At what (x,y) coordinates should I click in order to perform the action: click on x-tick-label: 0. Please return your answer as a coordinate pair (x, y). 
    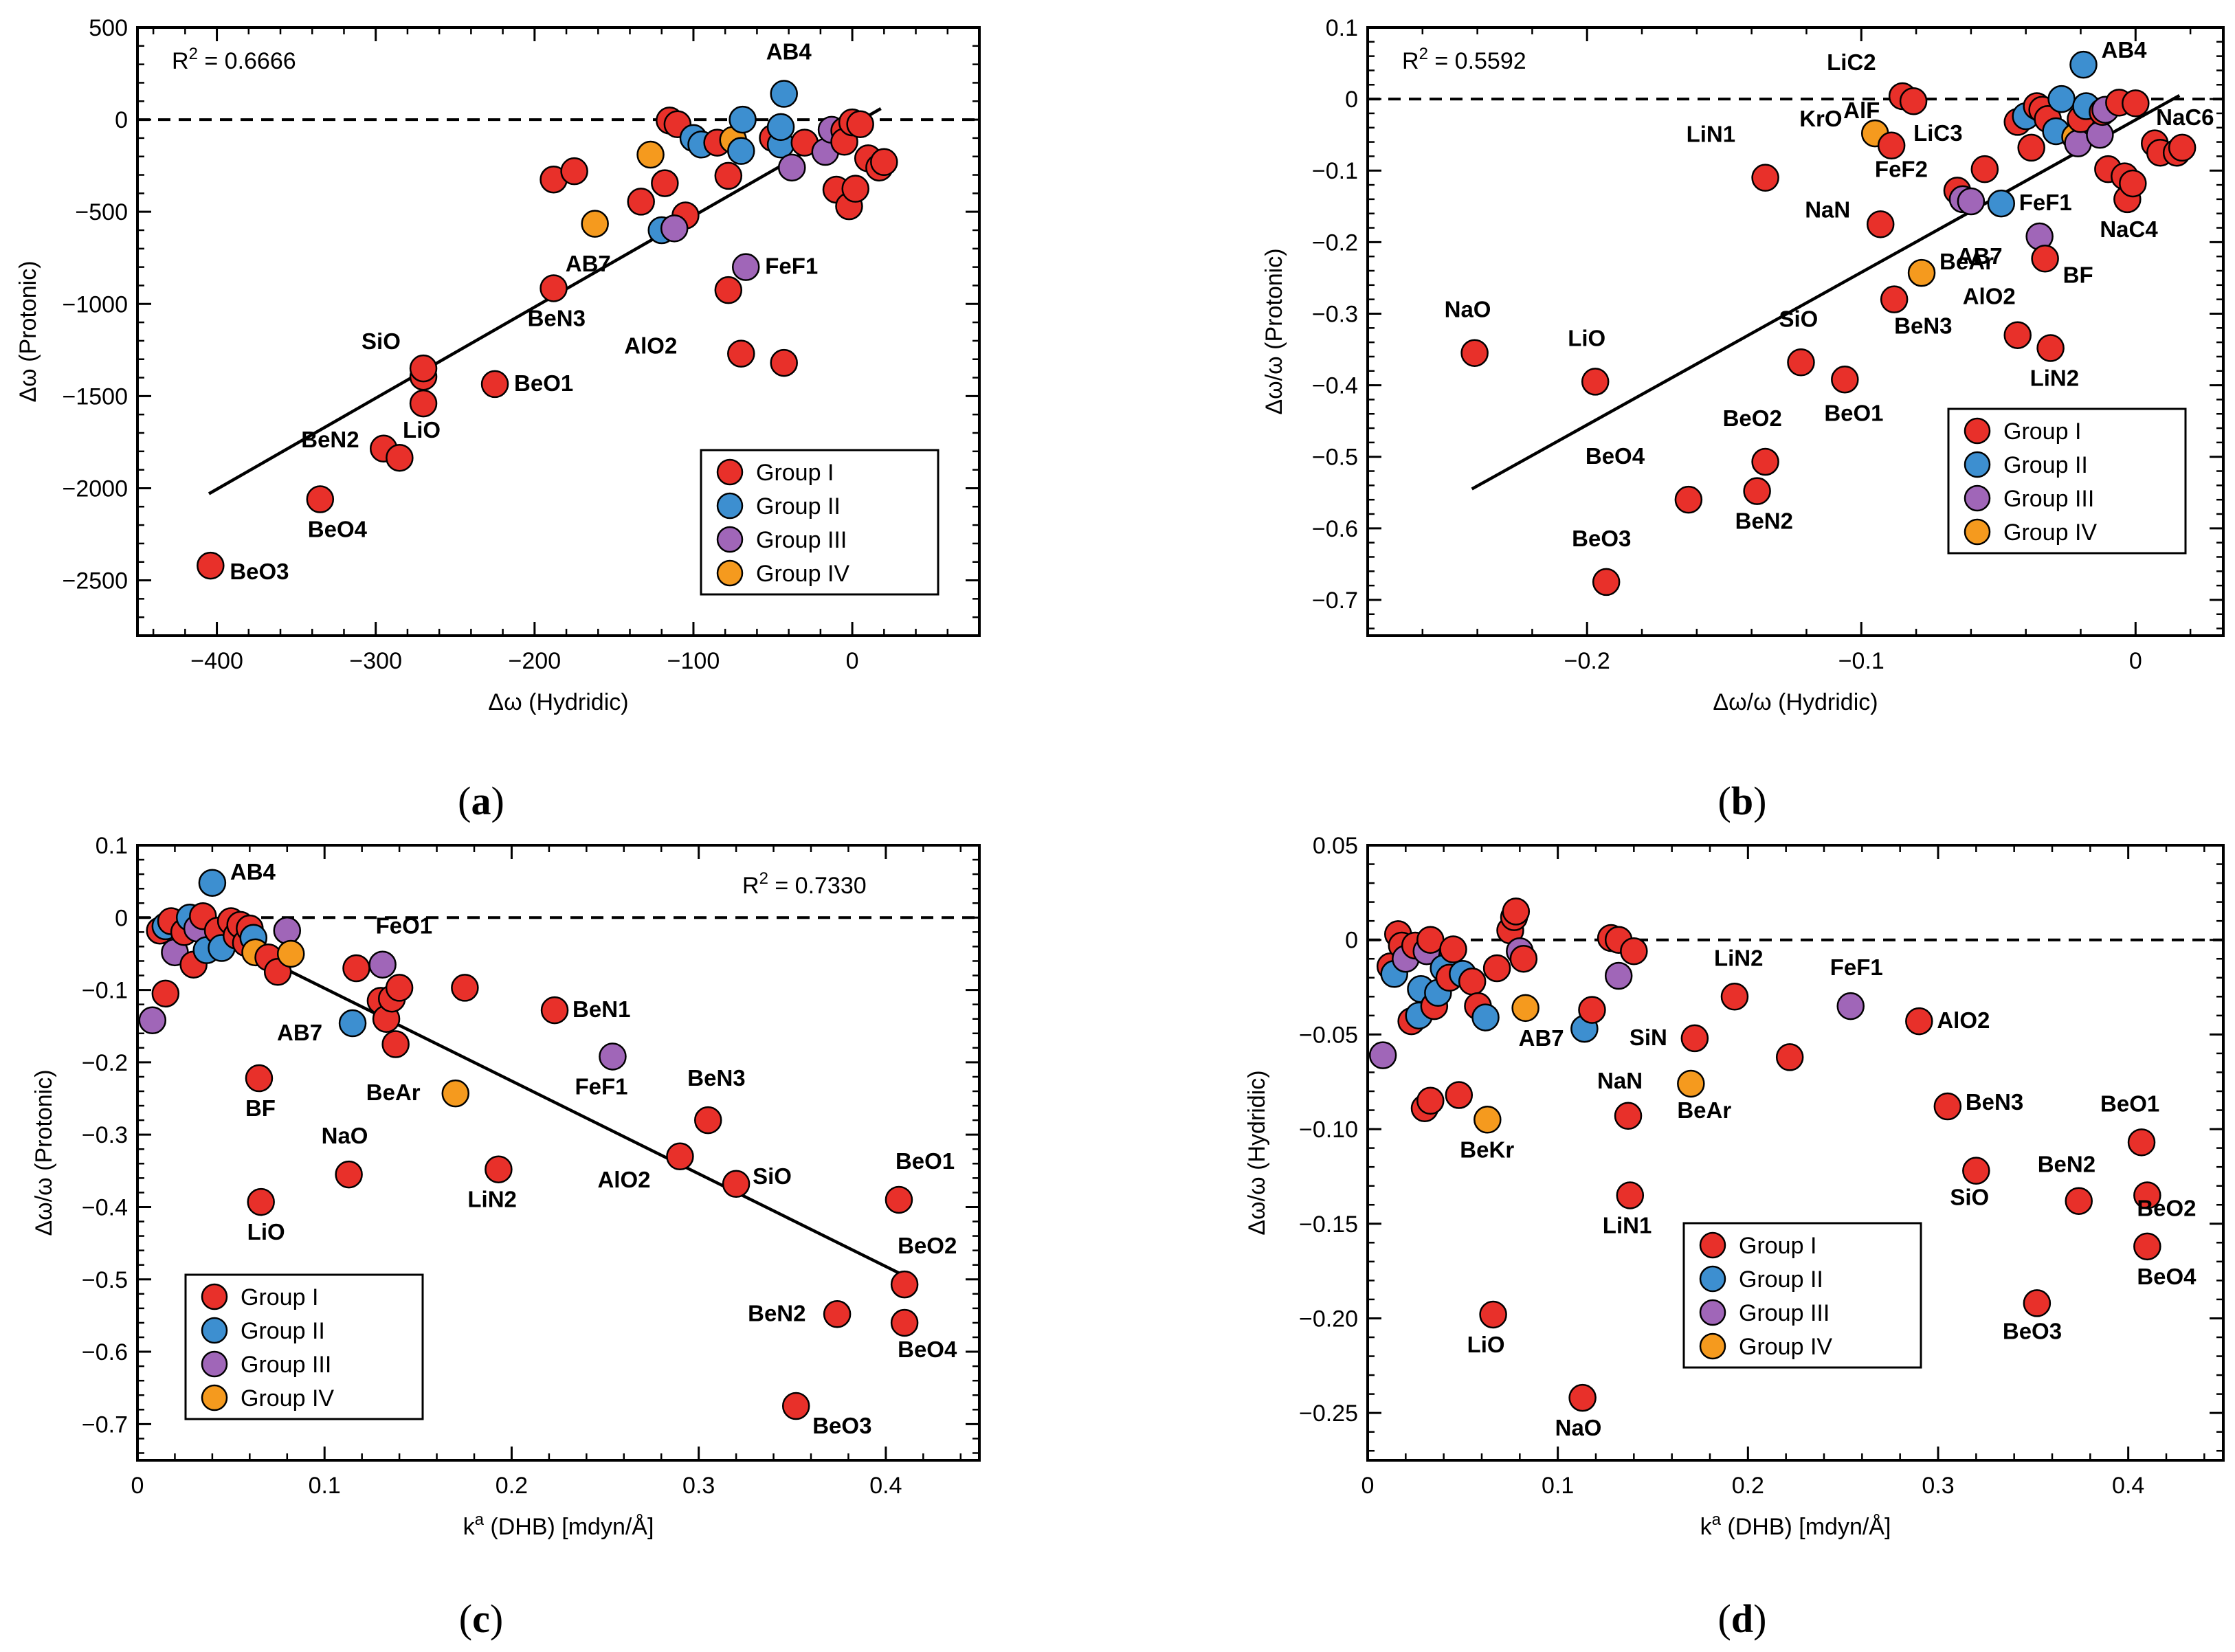
    Looking at the image, I should click on (852, 661).